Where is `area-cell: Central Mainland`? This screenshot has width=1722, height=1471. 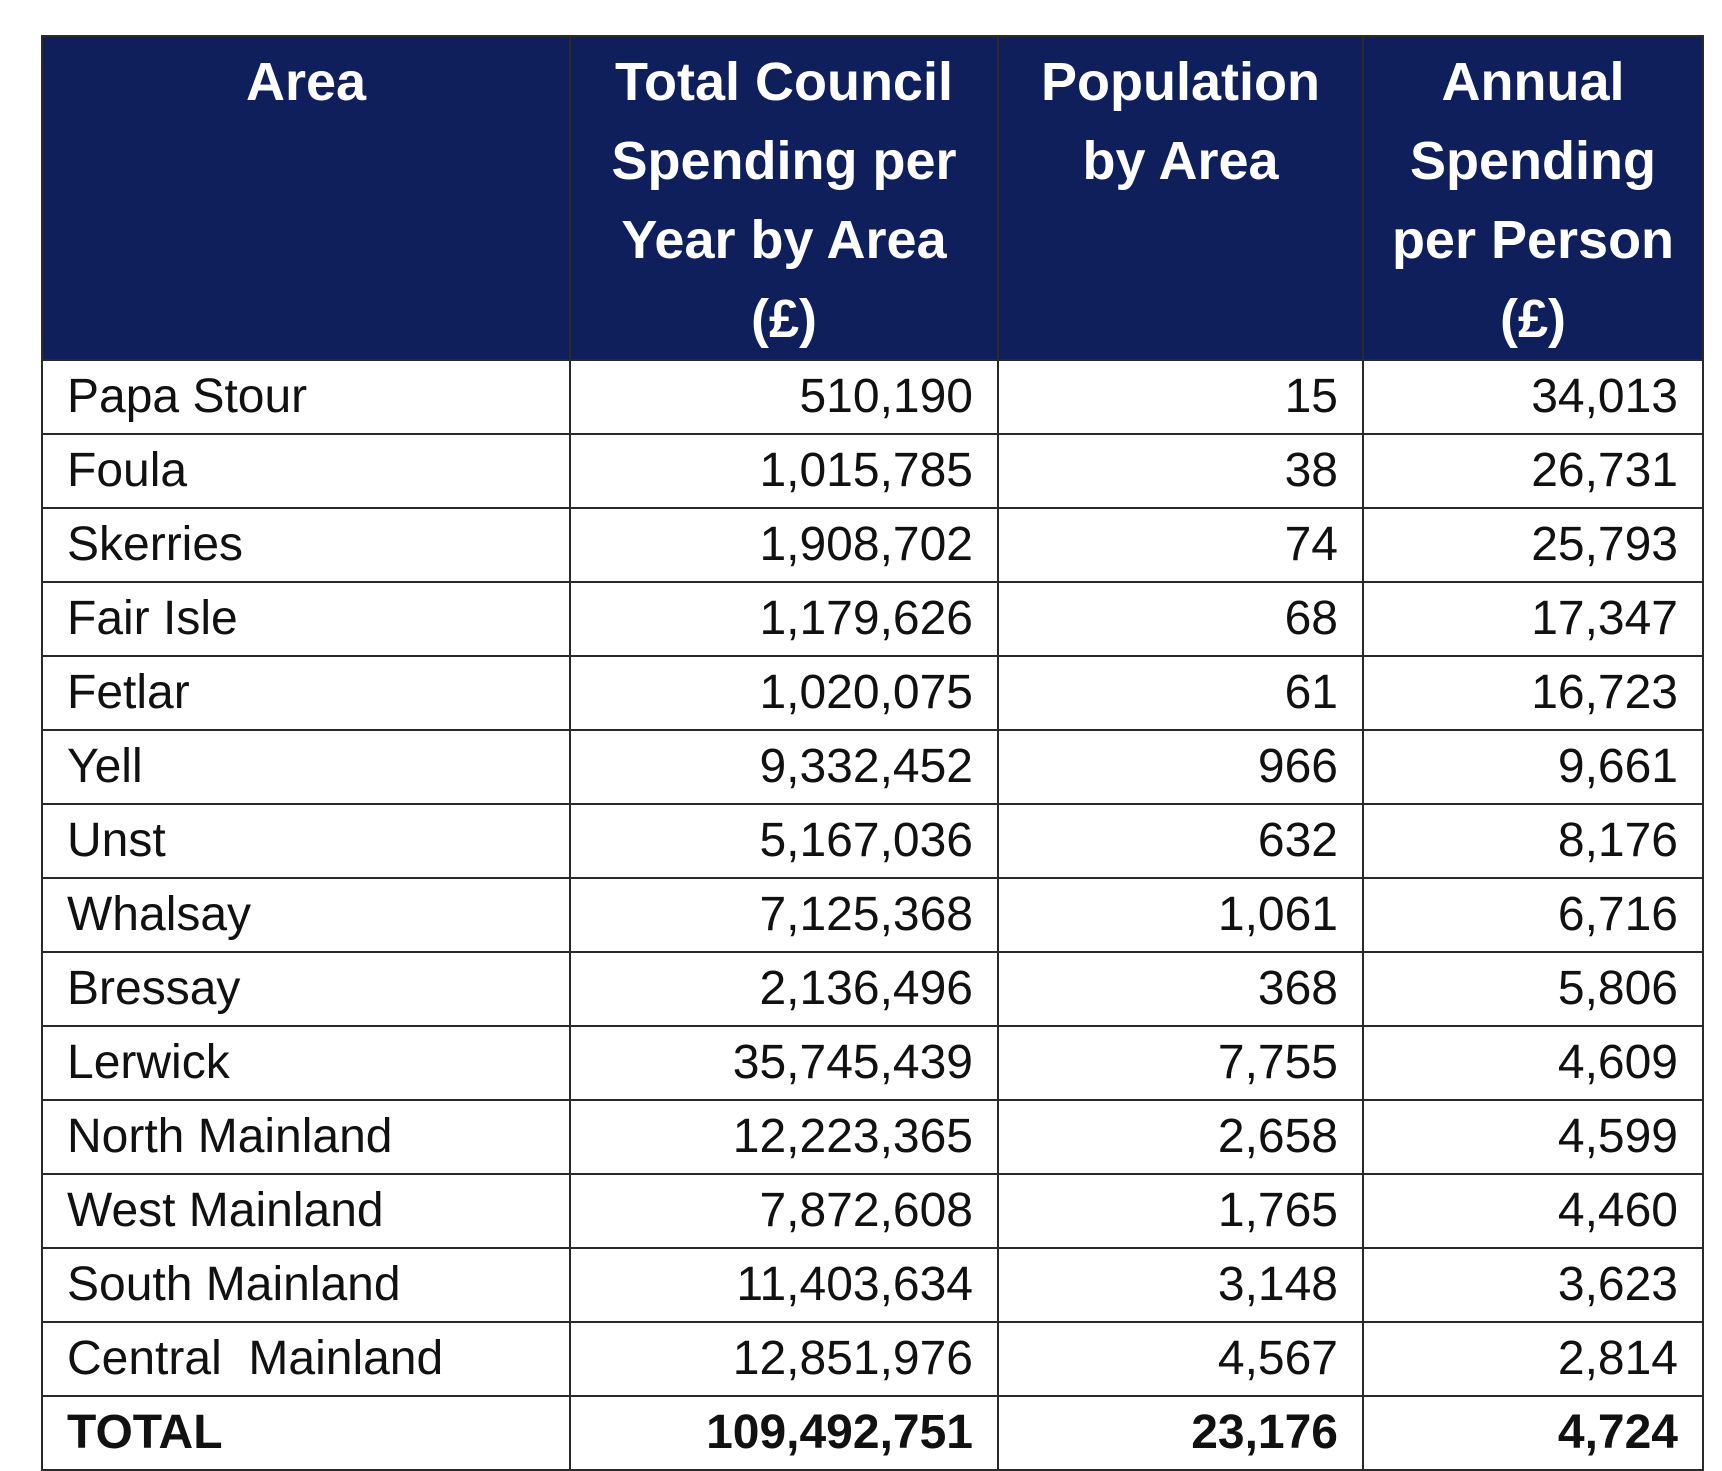 area-cell: Central Mainland is located at coordinates (306, 1359).